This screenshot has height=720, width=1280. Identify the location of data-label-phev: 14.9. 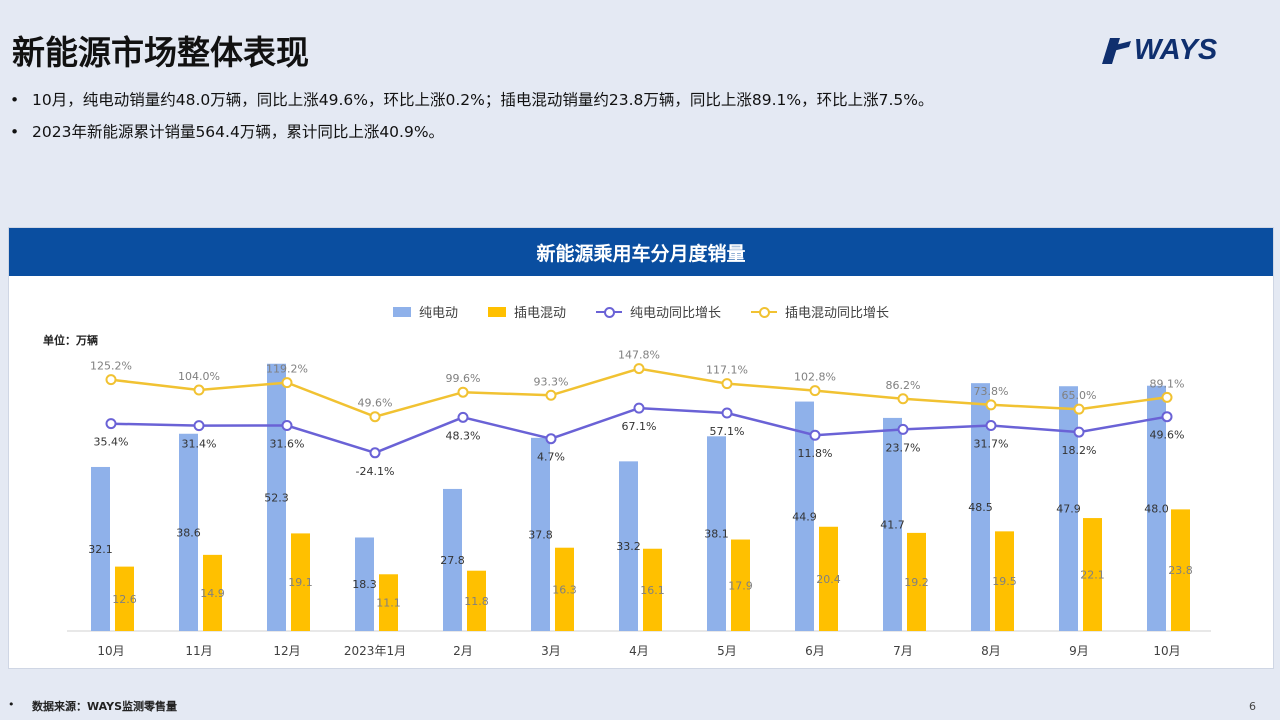
(212, 593).